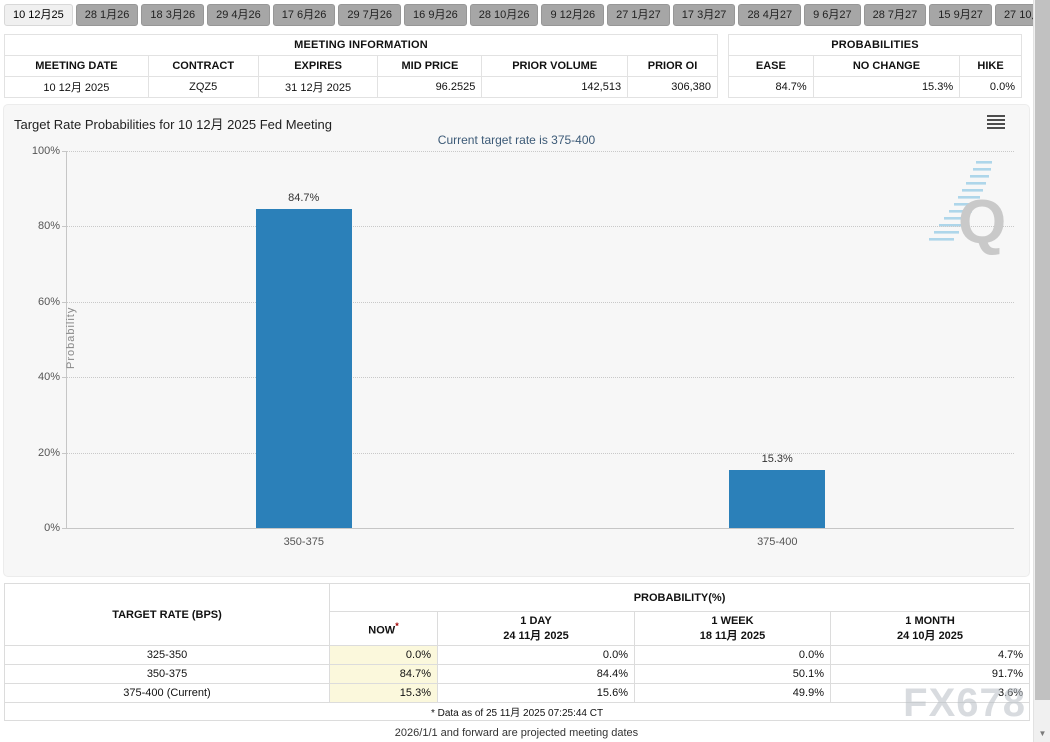  I want to click on tab-meeting-13: 28 7月27, so click(895, 15).